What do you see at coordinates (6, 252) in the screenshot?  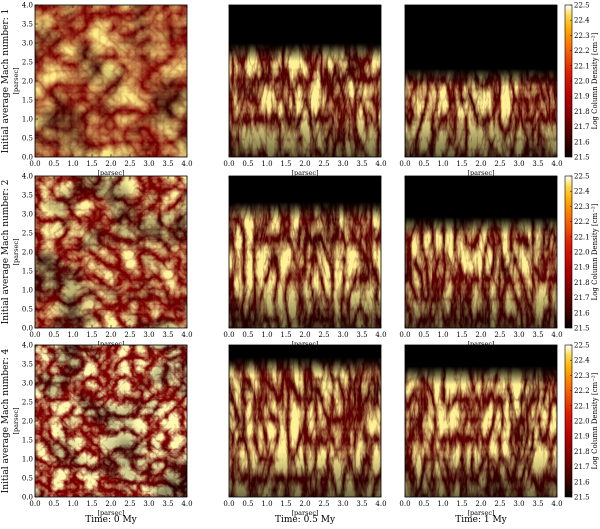 I see `row-label: Initial average Mach number: 2` at bounding box center [6, 252].